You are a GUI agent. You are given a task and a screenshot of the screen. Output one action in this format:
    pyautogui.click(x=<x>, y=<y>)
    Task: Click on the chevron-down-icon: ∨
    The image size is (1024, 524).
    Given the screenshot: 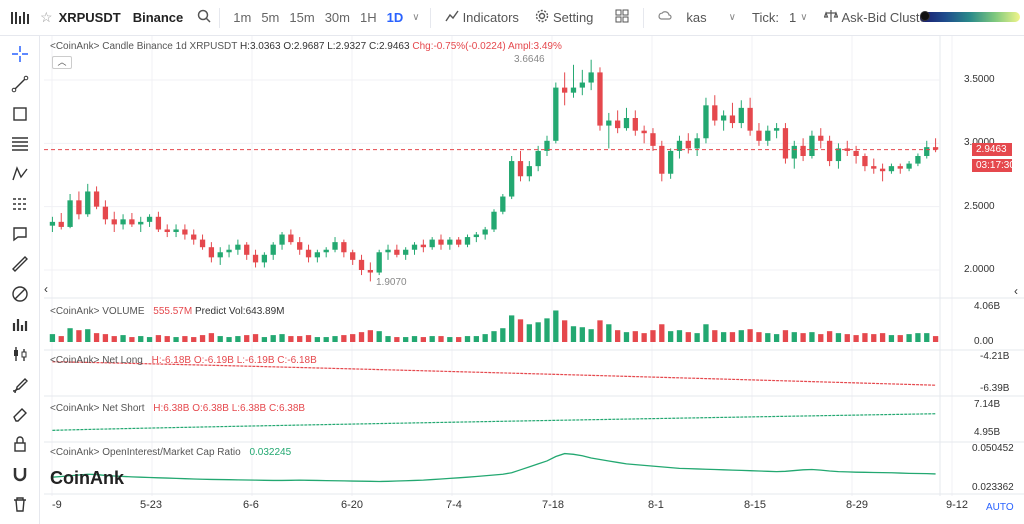 What is the action you would take?
    pyautogui.click(x=416, y=17)
    